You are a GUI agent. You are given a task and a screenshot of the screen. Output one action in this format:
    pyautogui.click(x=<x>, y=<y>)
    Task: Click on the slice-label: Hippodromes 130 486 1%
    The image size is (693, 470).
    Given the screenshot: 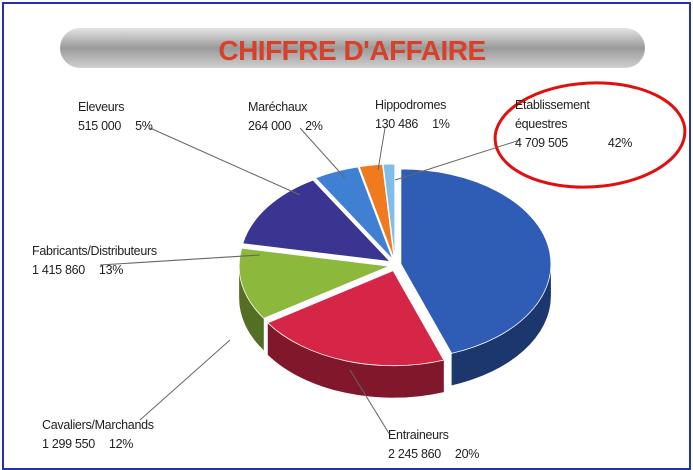 What is the action you would take?
    pyautogui.click(x=412, y=114)
    